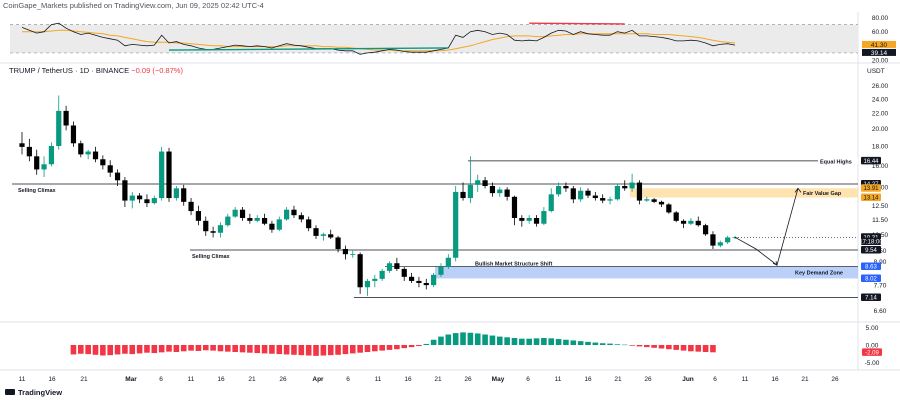 This screenshot has height=400, width=900. Describe the element at coordinates (688, 379) in the screenshot. I see `time-axis-label: Jun` at that location.